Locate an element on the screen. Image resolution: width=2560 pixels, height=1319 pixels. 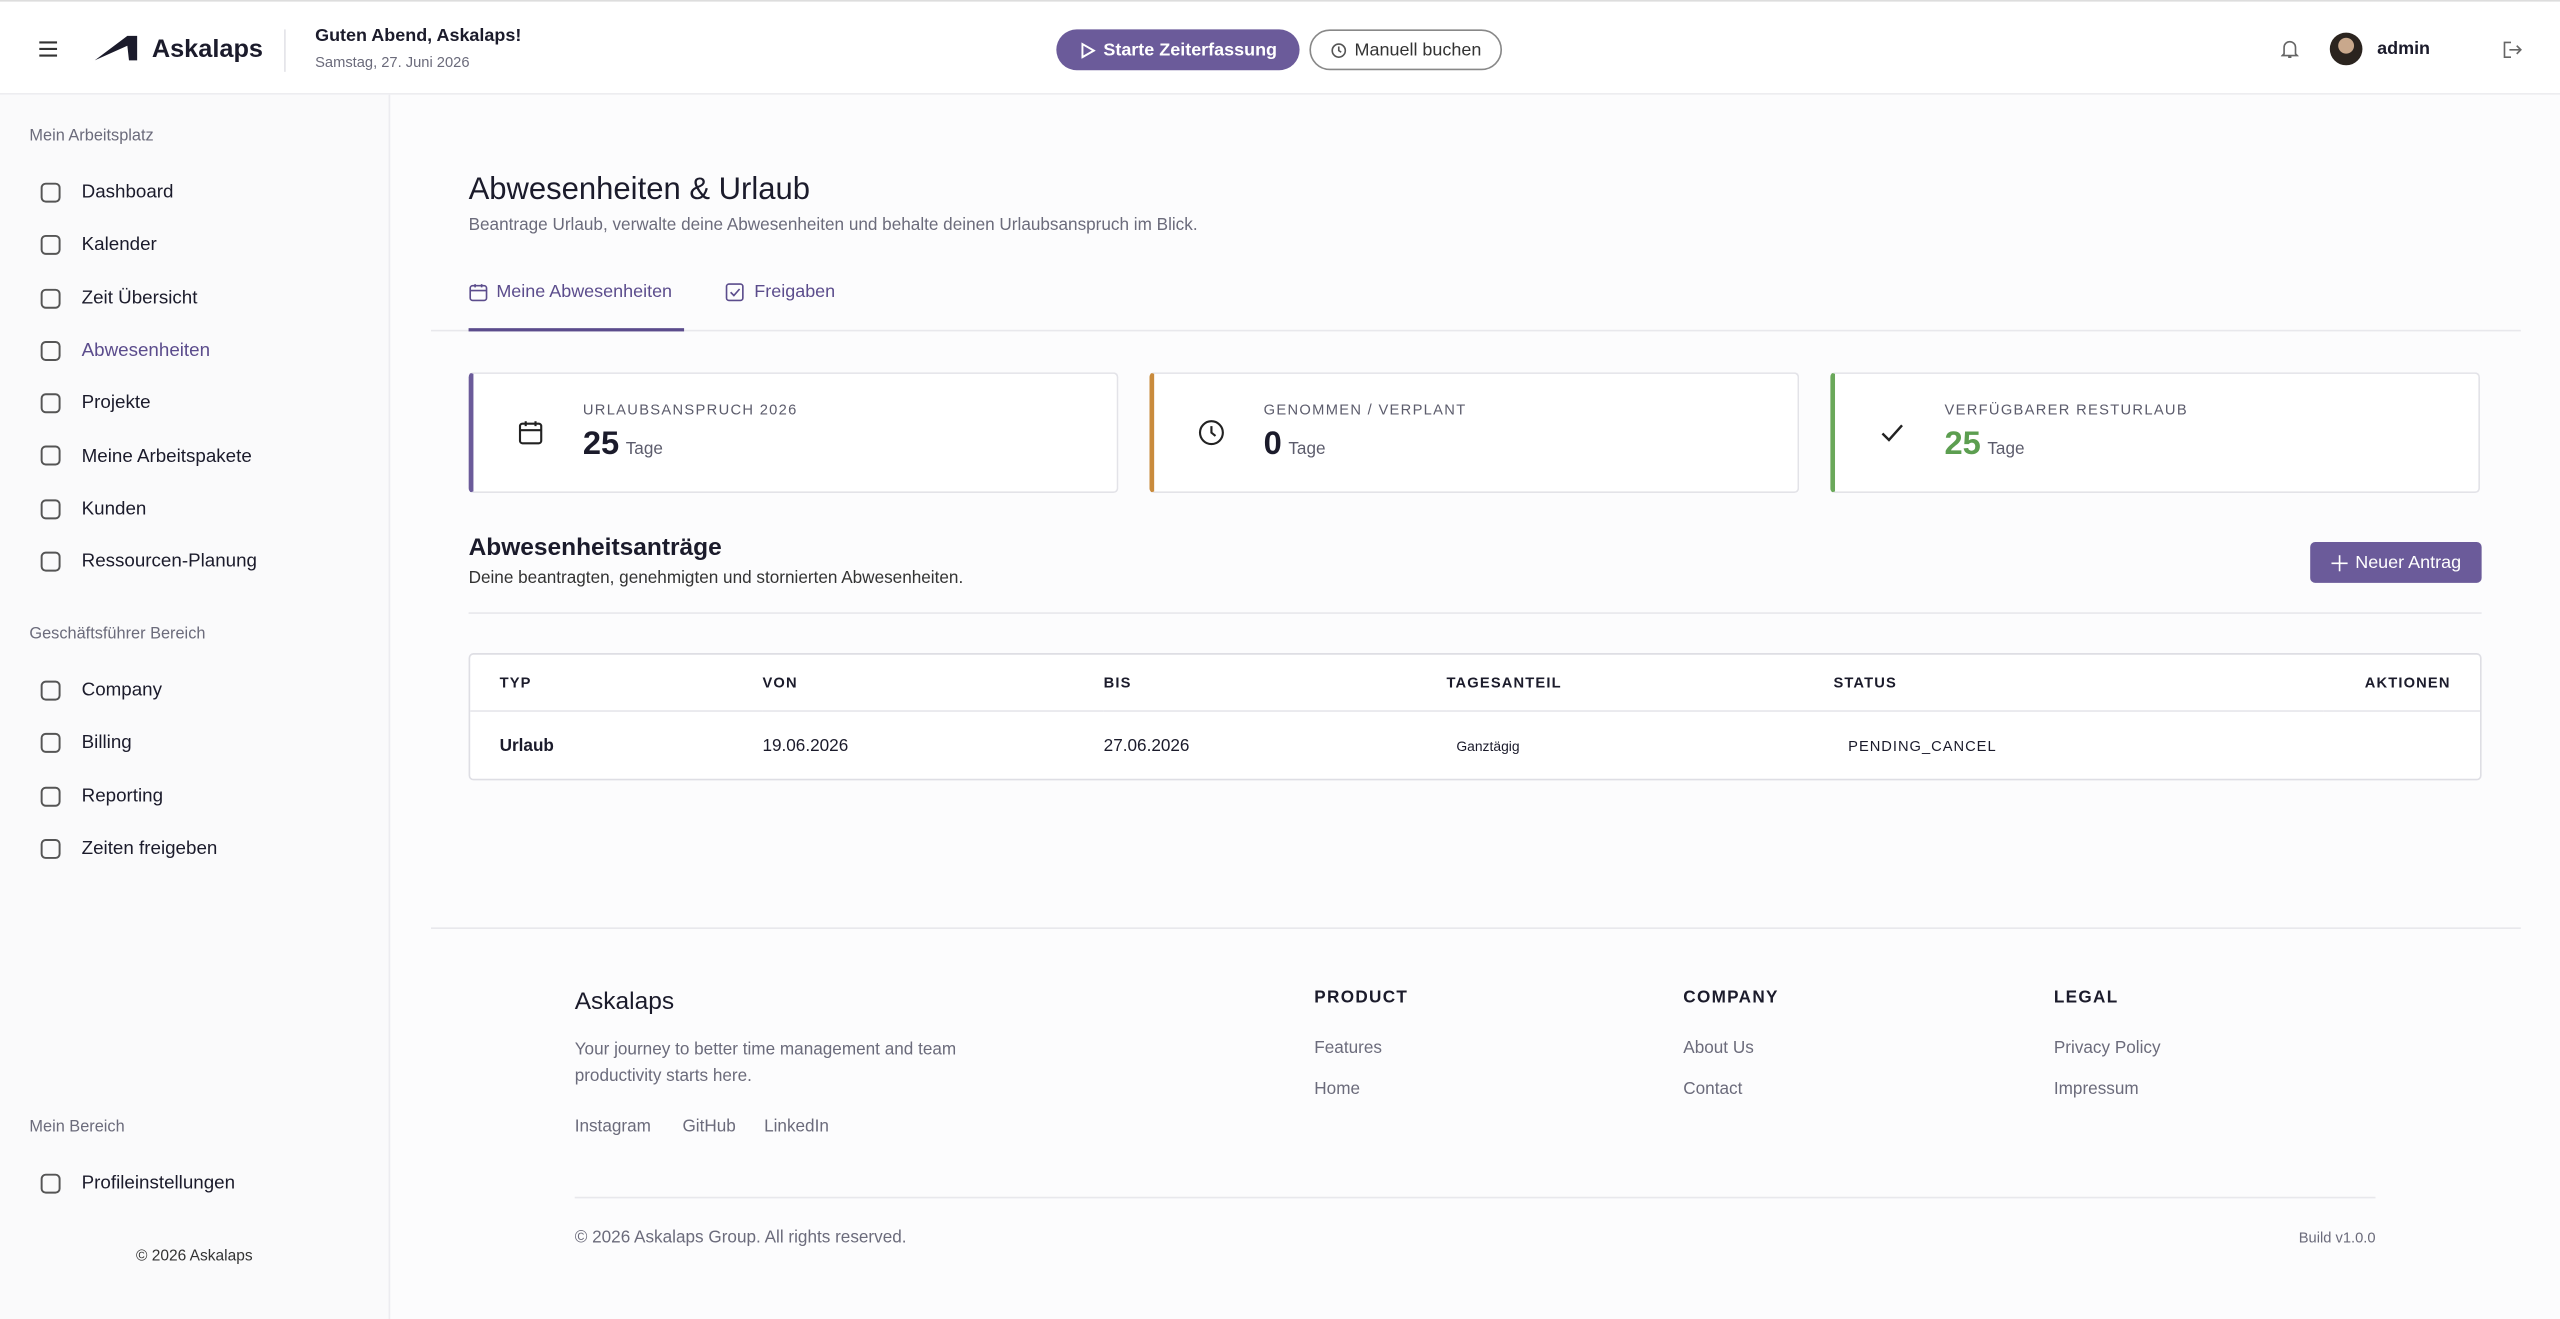
menu-icon is located at coordinates (48, 49).